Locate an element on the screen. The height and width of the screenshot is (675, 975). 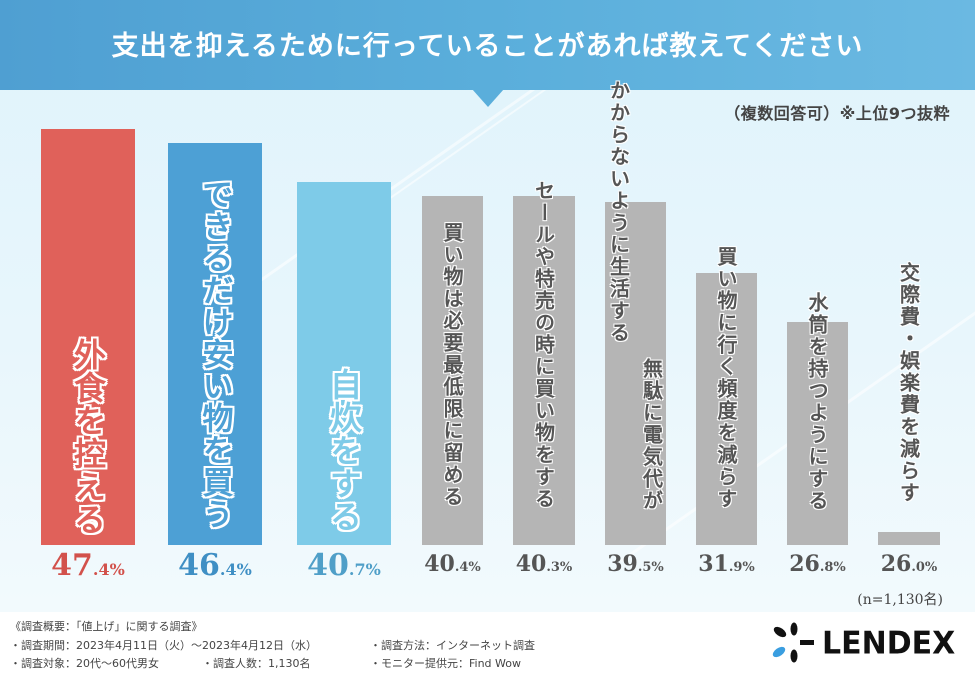
category-label-line: 買い物に行く頻度を減らす is located at coordinates (726, 378).